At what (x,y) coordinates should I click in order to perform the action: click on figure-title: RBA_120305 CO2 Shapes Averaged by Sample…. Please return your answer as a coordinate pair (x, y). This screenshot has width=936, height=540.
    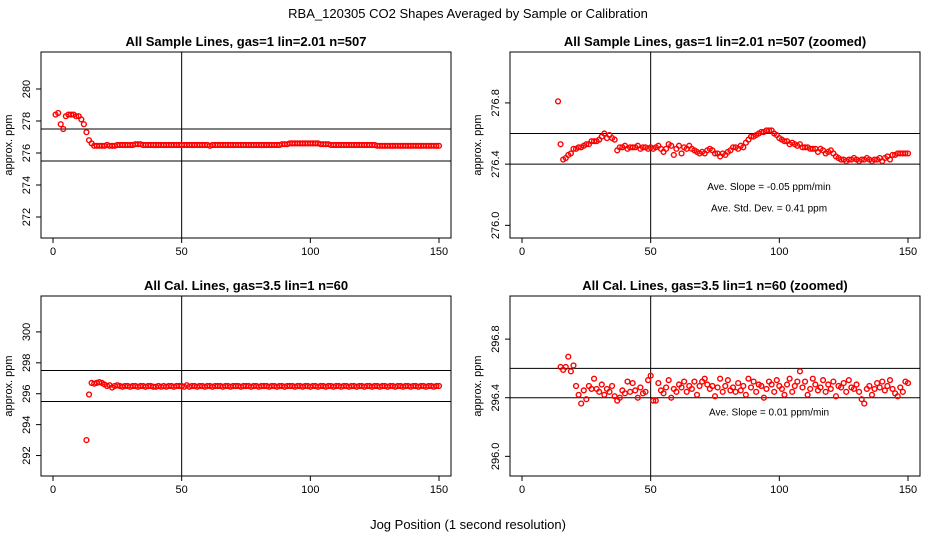
    Looking at the image, I should click on (468, 13).